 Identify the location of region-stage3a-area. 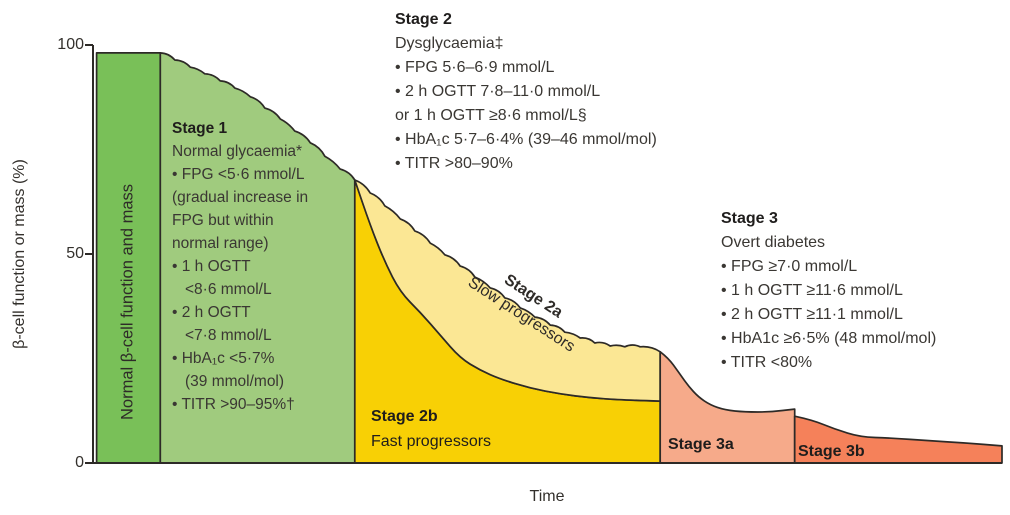
(727, 407).